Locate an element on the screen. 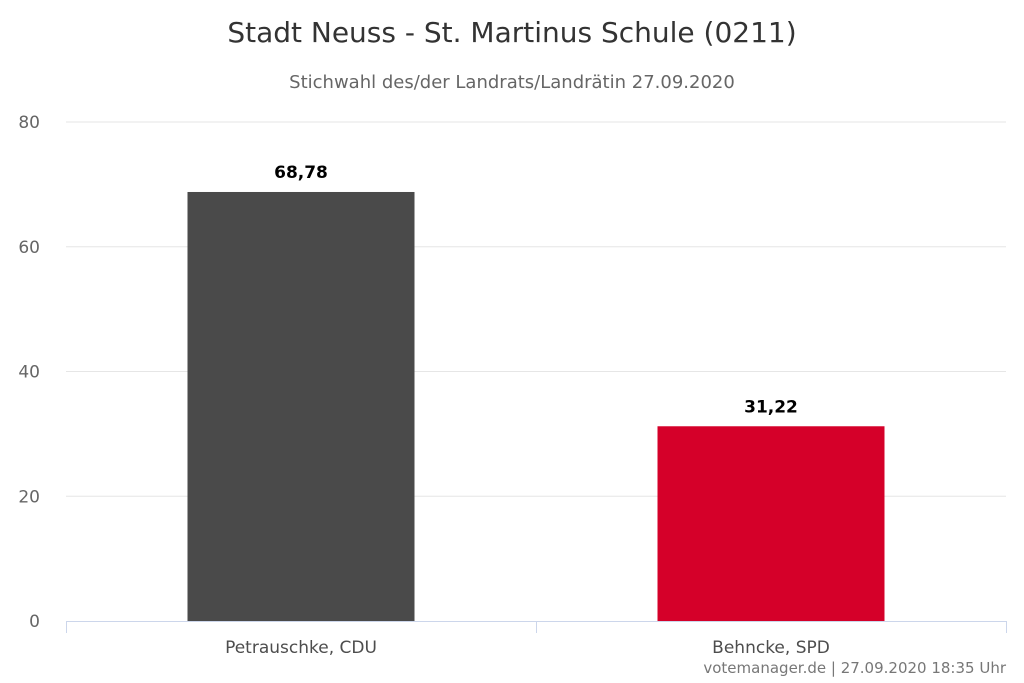  y-axis-ticks: 0 20 40 60 80 is located at coordinates (29, 372).